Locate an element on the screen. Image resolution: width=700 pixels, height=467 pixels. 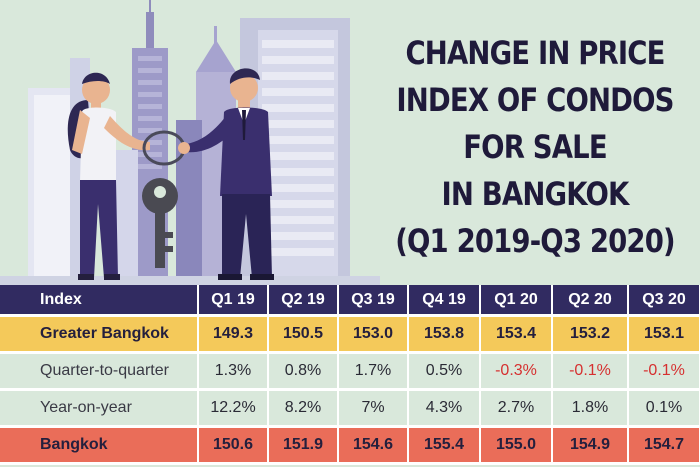
header-cell: Q3 19 is located at coordinates (373, 301).